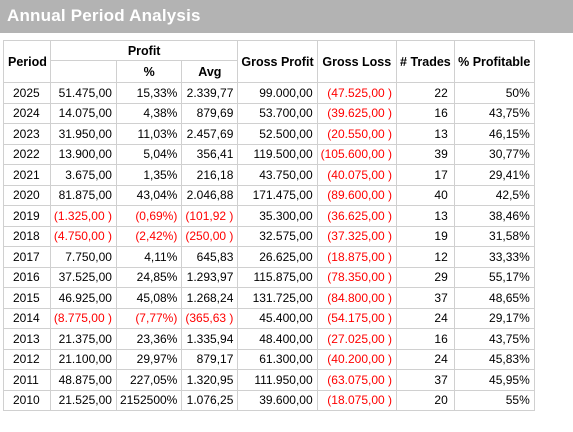 The width and height of the screenshot is (573, 432). What do you see at coordinates (357, 257) in the screenshot?
I see `gross-loss-cell: (18.875,00 )` at bounding box center [357, 257].